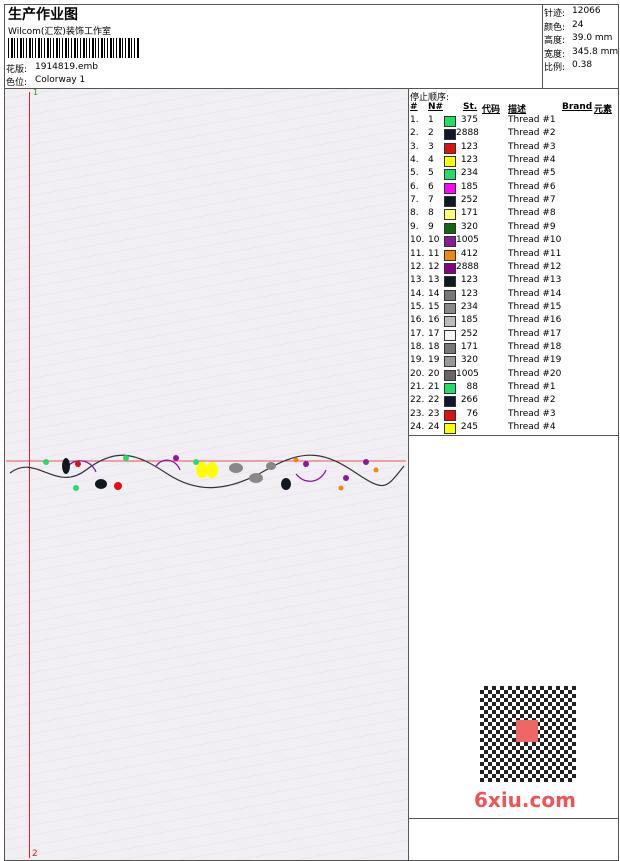 The image size is (620, 861). What do you see at coordinates (472, 387) in the screenshot?
I see `stitches: 88` at bounding box center [472, 387].